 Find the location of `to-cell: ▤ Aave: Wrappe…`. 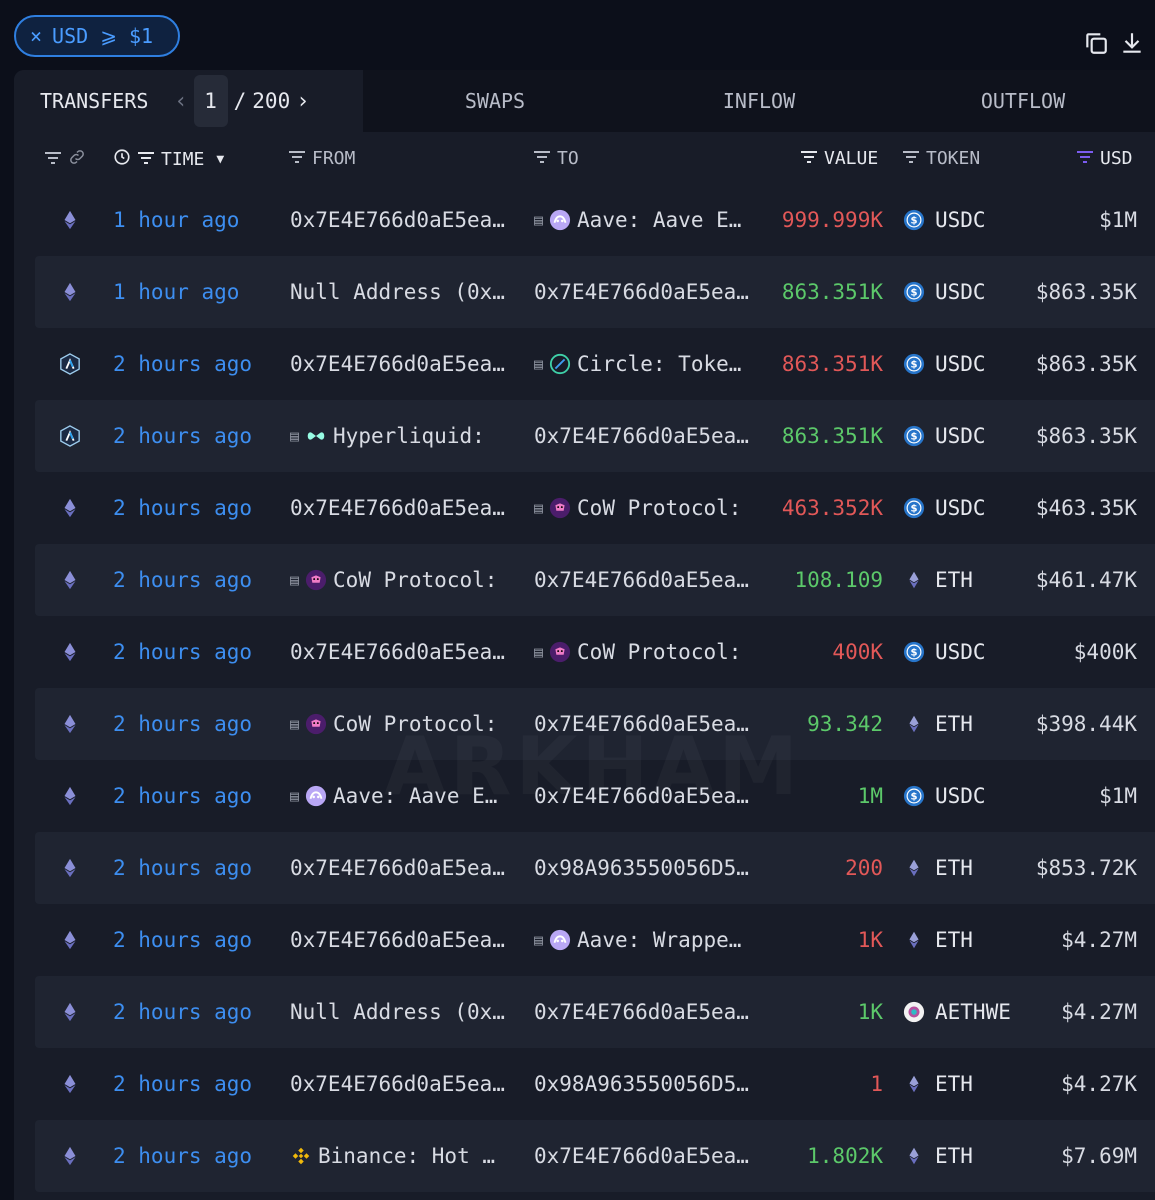

to-cell: ▤ Aave: Wrappe… is located at coordinates (637, 940).